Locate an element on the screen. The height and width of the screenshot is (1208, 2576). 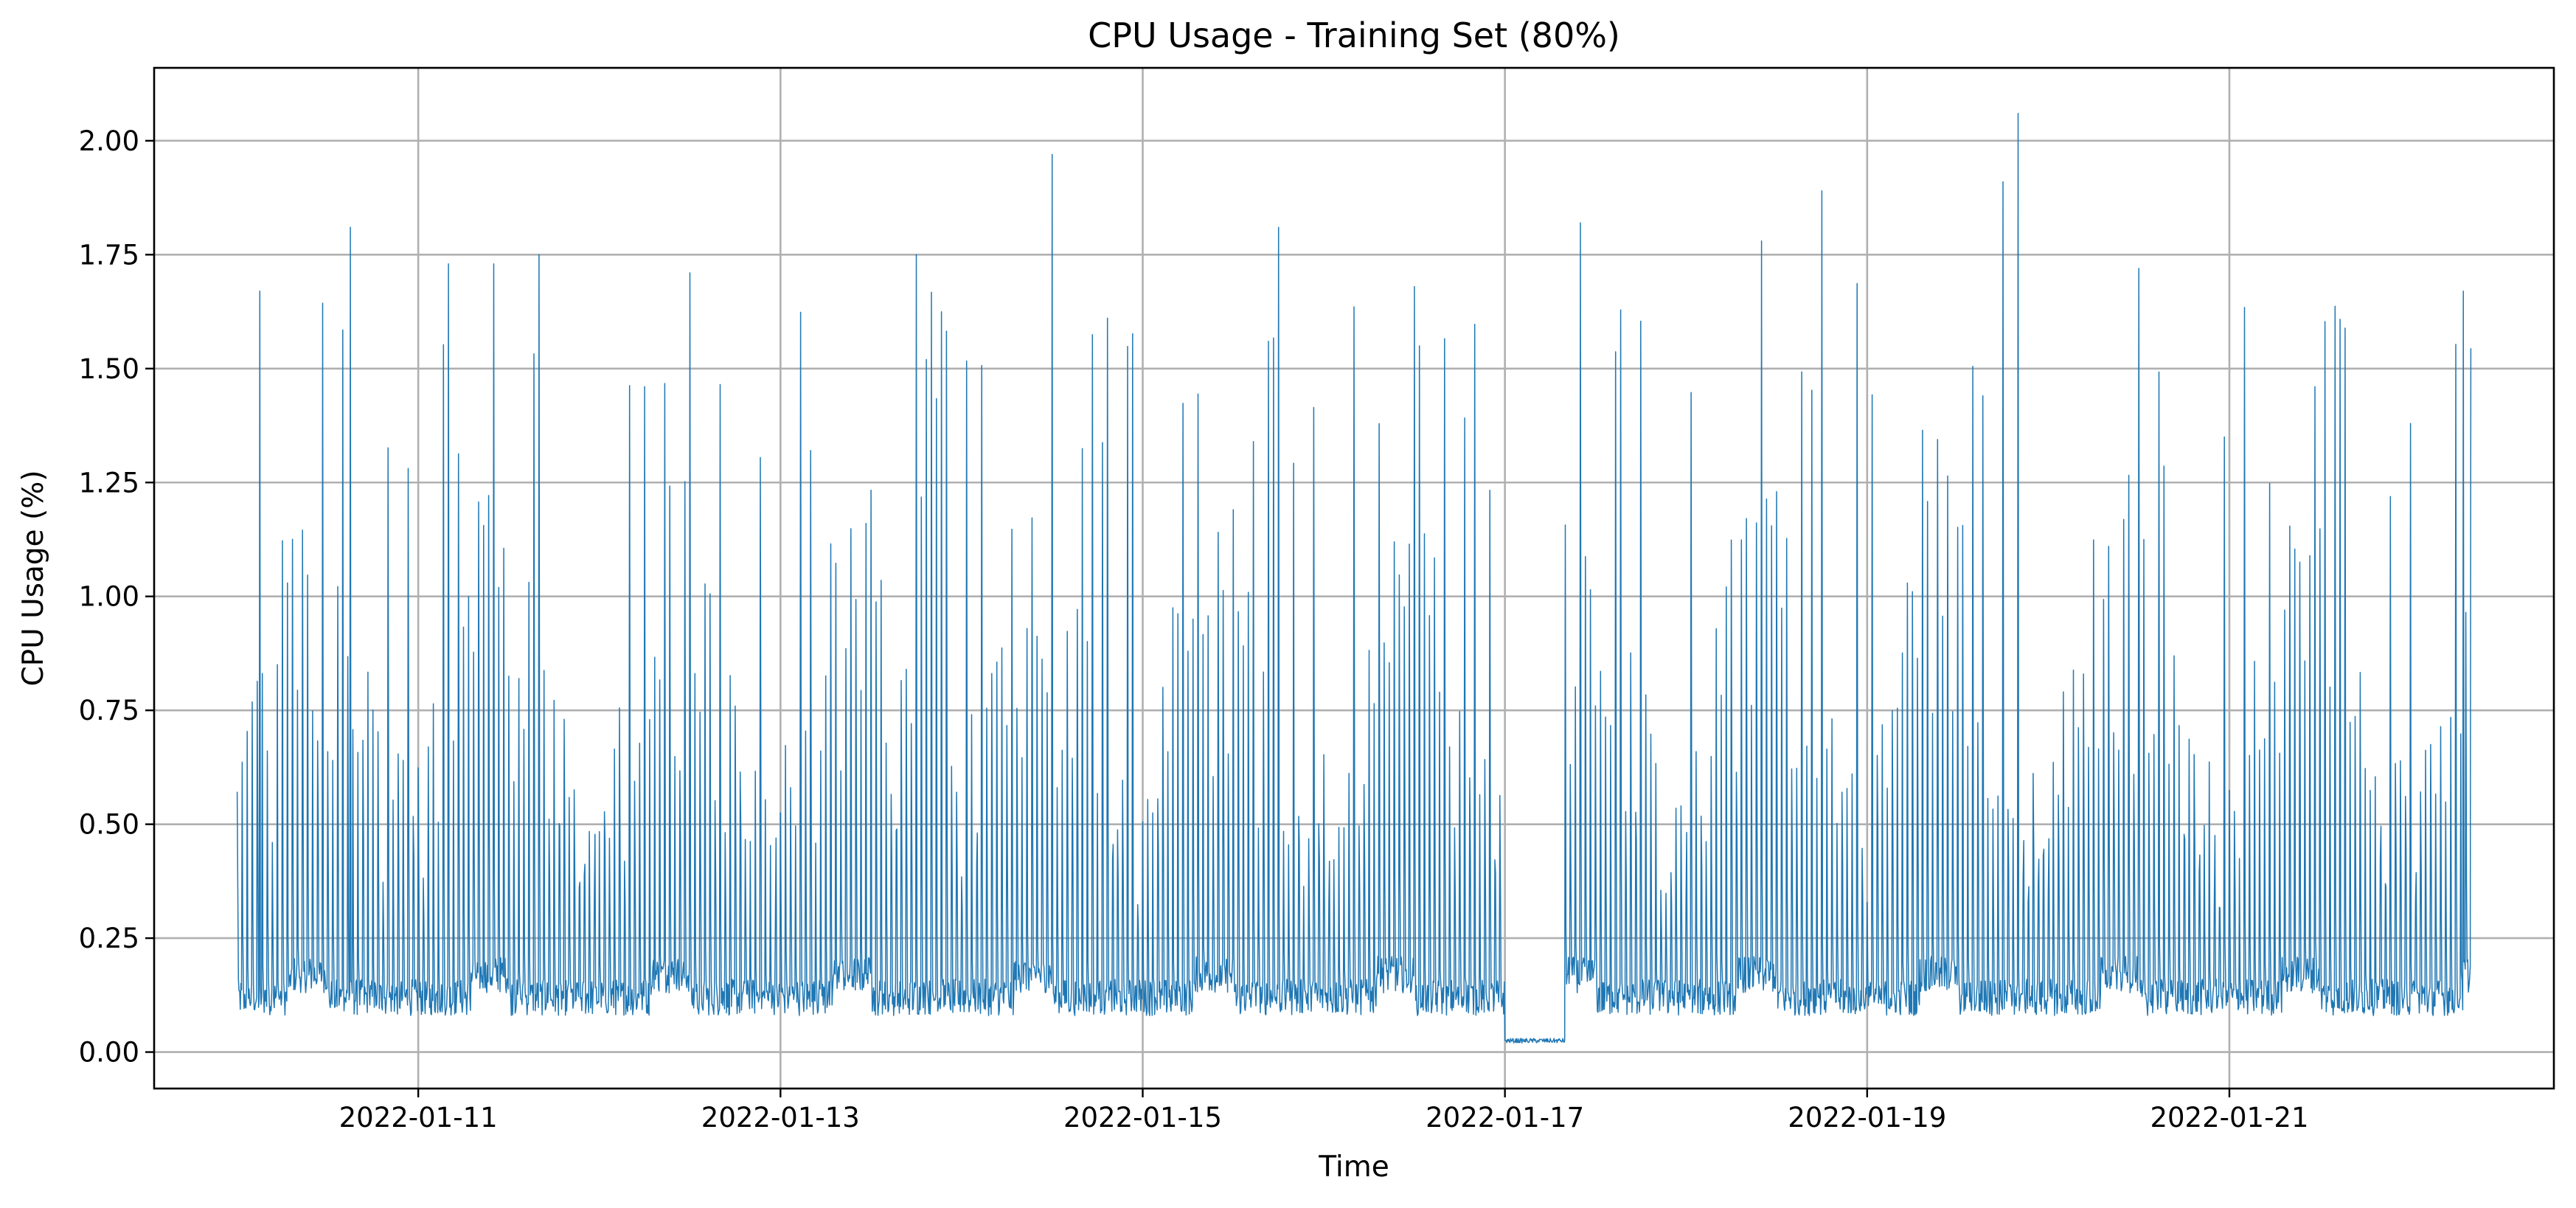
y-tick-label: 1.50 is located at coordinates (109, 369).